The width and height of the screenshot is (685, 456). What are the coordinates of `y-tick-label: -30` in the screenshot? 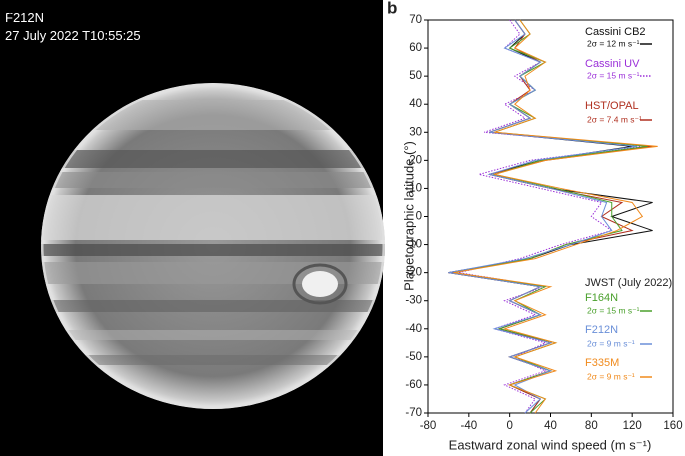 It's located at (413, 301).